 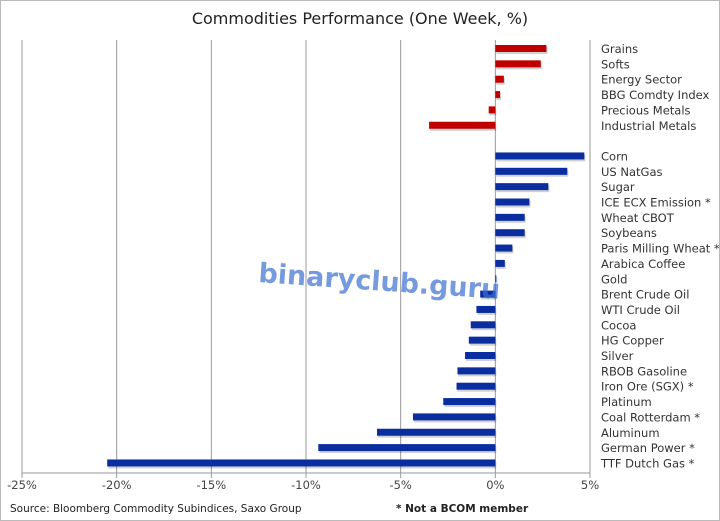 I want to click on bar-brent-crude-oil, so click(x=488, y=294).